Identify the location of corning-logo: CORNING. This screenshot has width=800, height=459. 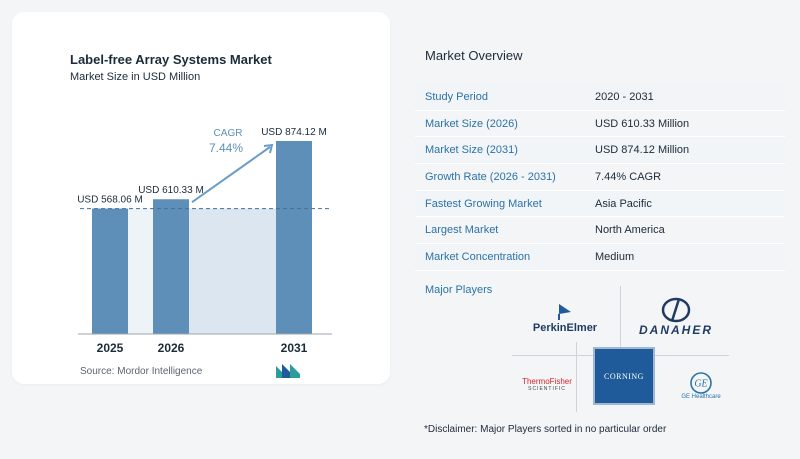
(624, 376).